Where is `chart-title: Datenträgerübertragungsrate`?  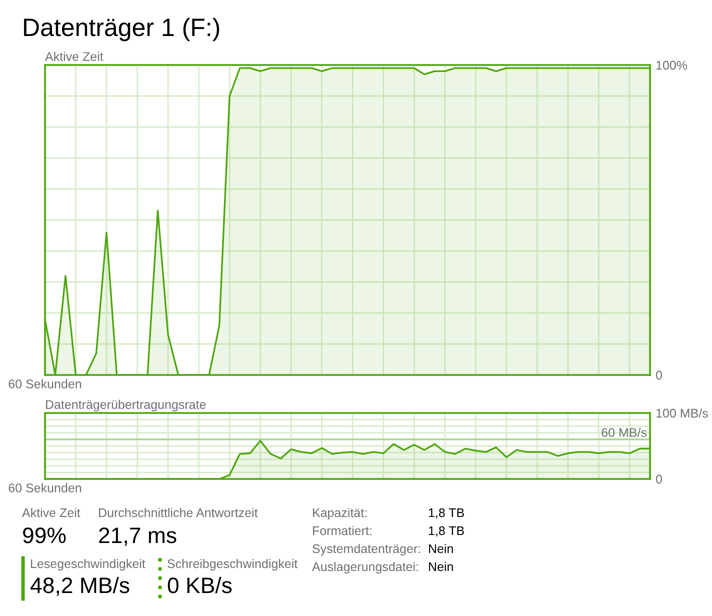
chart-title: Datenträgerübertragungsrate is located at coordinates (126, 406).